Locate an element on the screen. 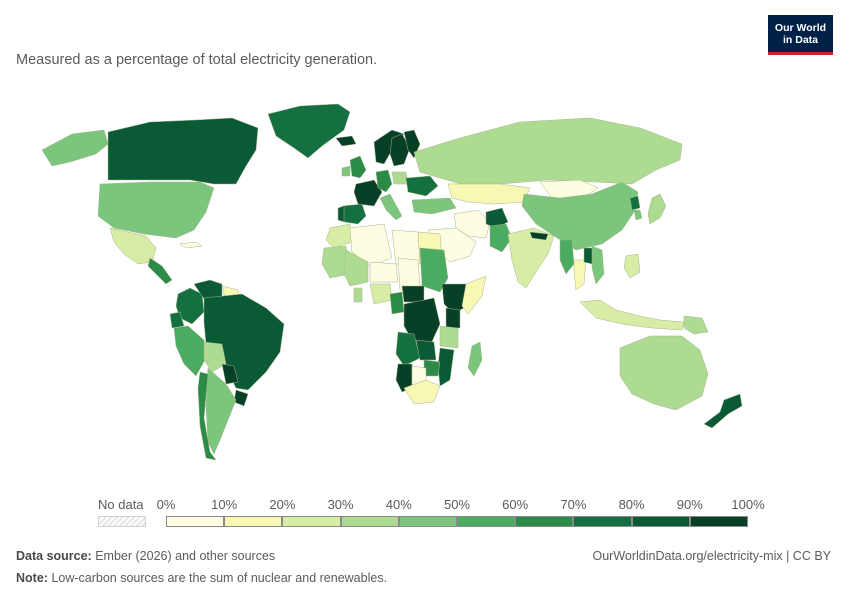 The width and height of the screenshot is (850, 600). country-tanzania is located at coordinates (449, 337).